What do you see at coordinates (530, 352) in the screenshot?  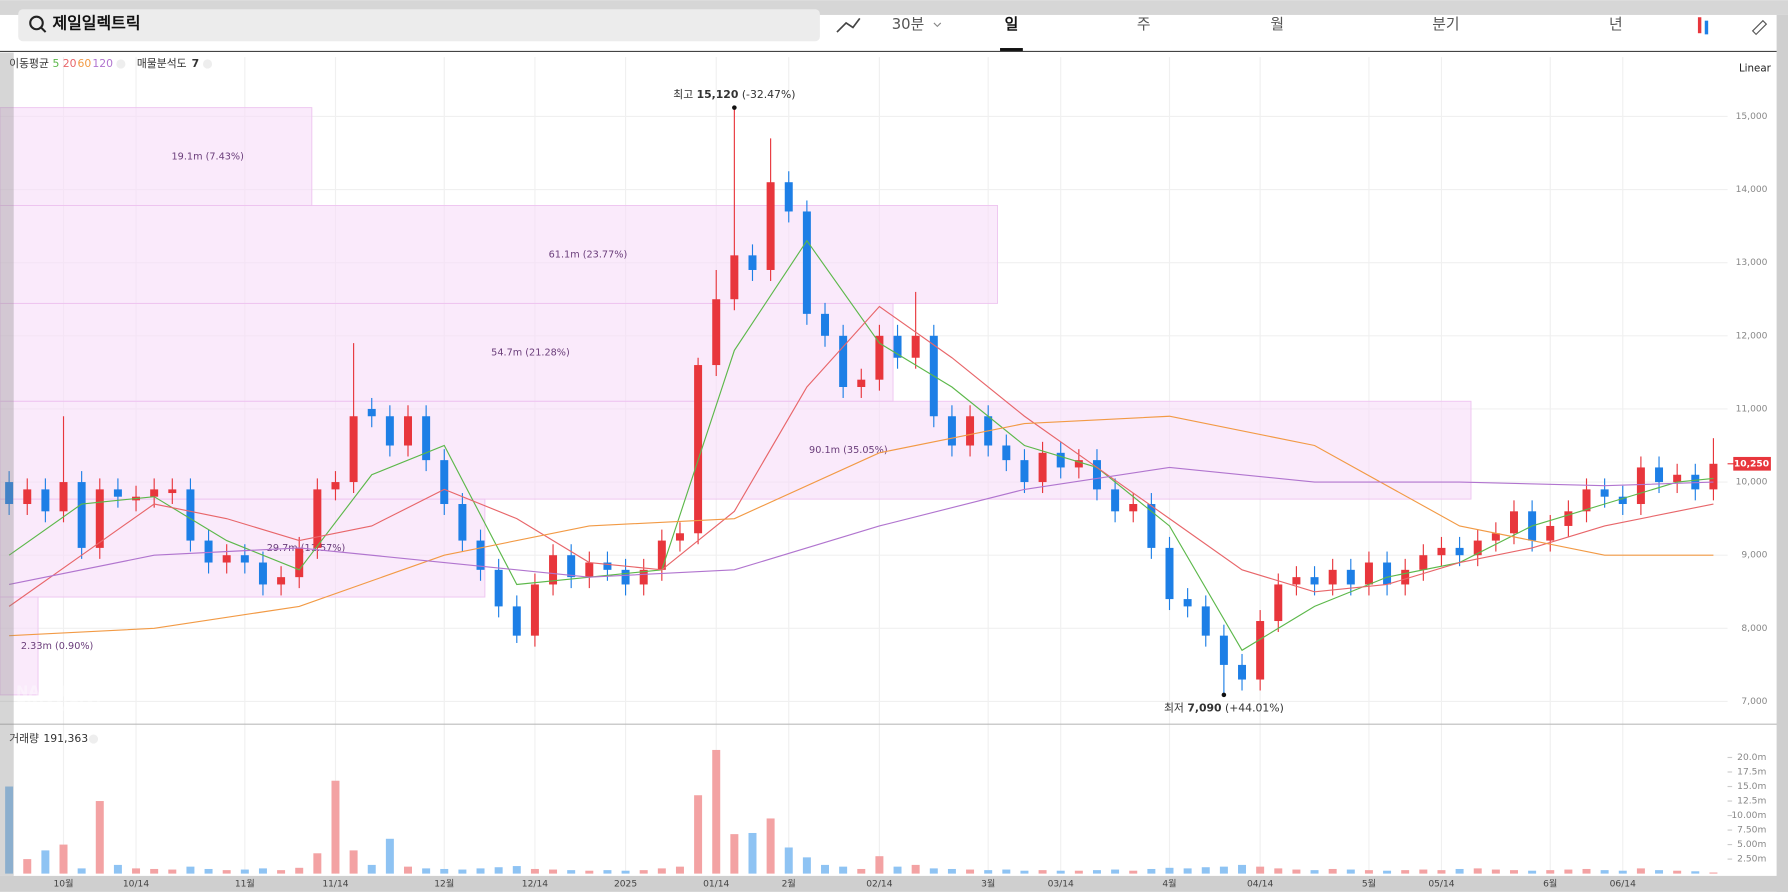 I see `profile-label: 54.7m (21.28%)` at bounding box center [530, 352].